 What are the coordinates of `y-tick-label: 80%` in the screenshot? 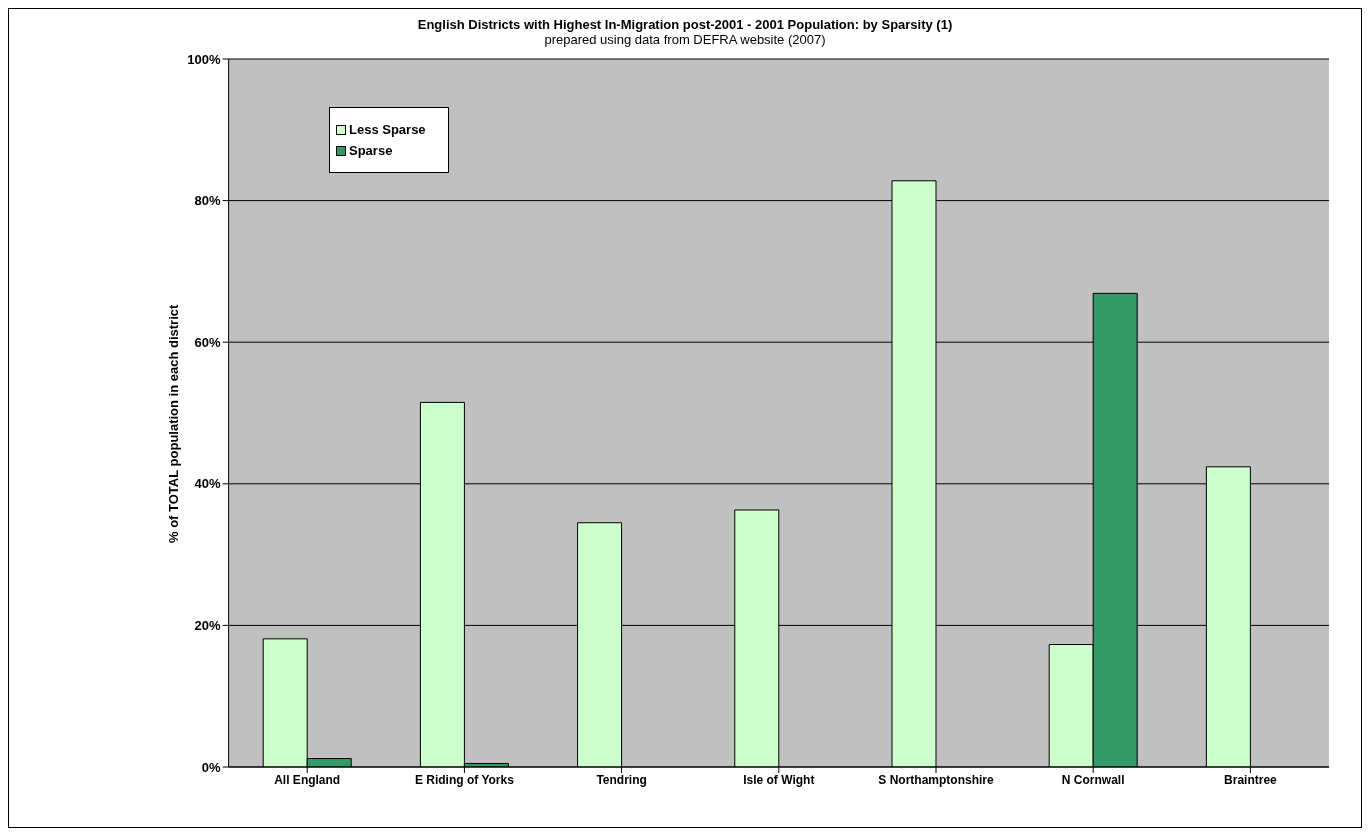 It's located at (208, 201).